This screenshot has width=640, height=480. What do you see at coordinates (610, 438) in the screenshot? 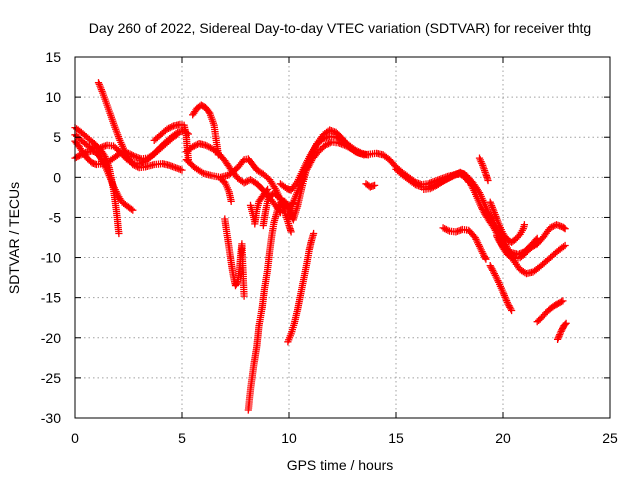
I see `x-tick-label: 25` at bounding box center [610, 438].